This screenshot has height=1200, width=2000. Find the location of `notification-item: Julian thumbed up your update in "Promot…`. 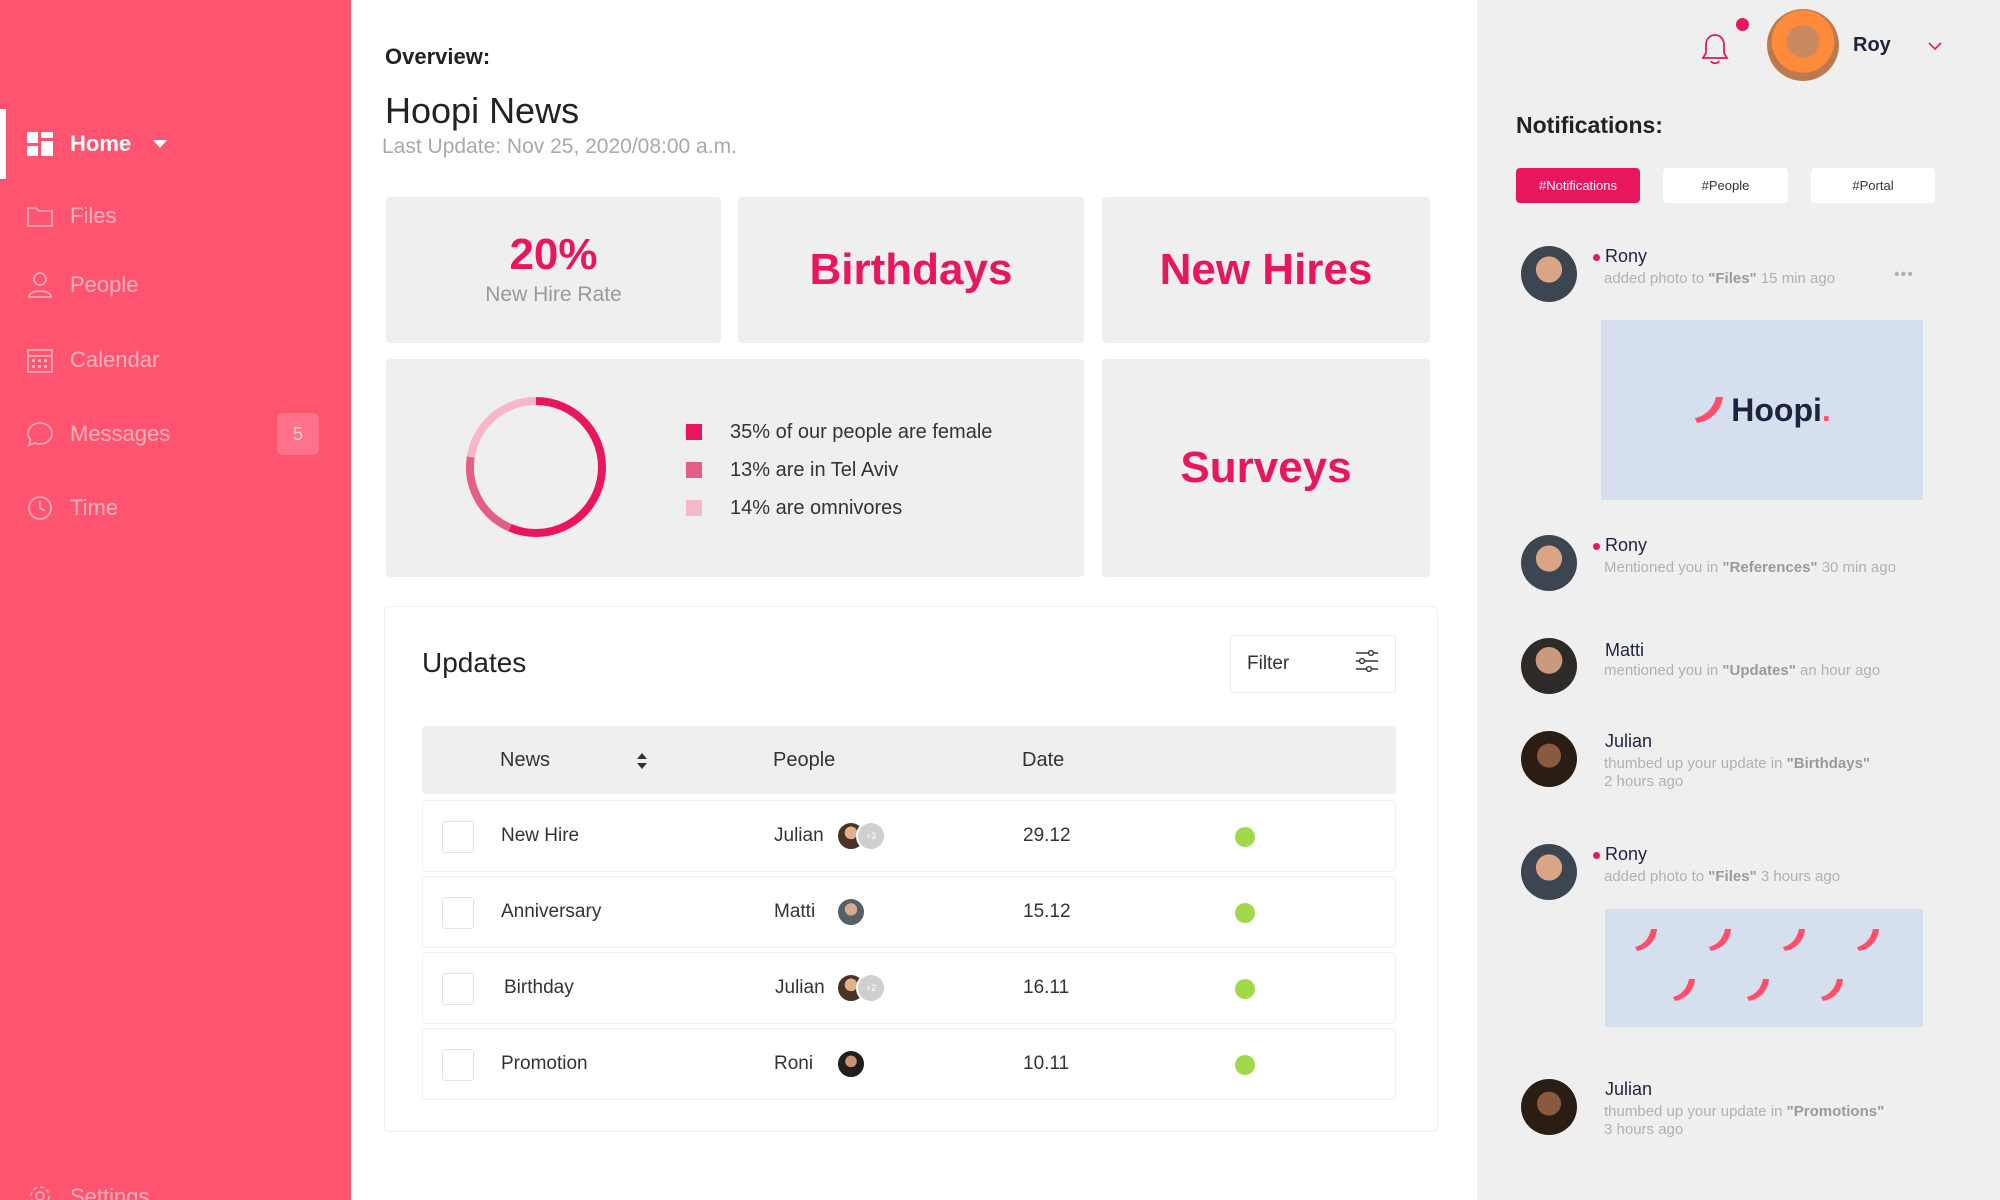

notification-item: Julian thumbed up your update in "Promot… is located at coordinates (1746, 1114).